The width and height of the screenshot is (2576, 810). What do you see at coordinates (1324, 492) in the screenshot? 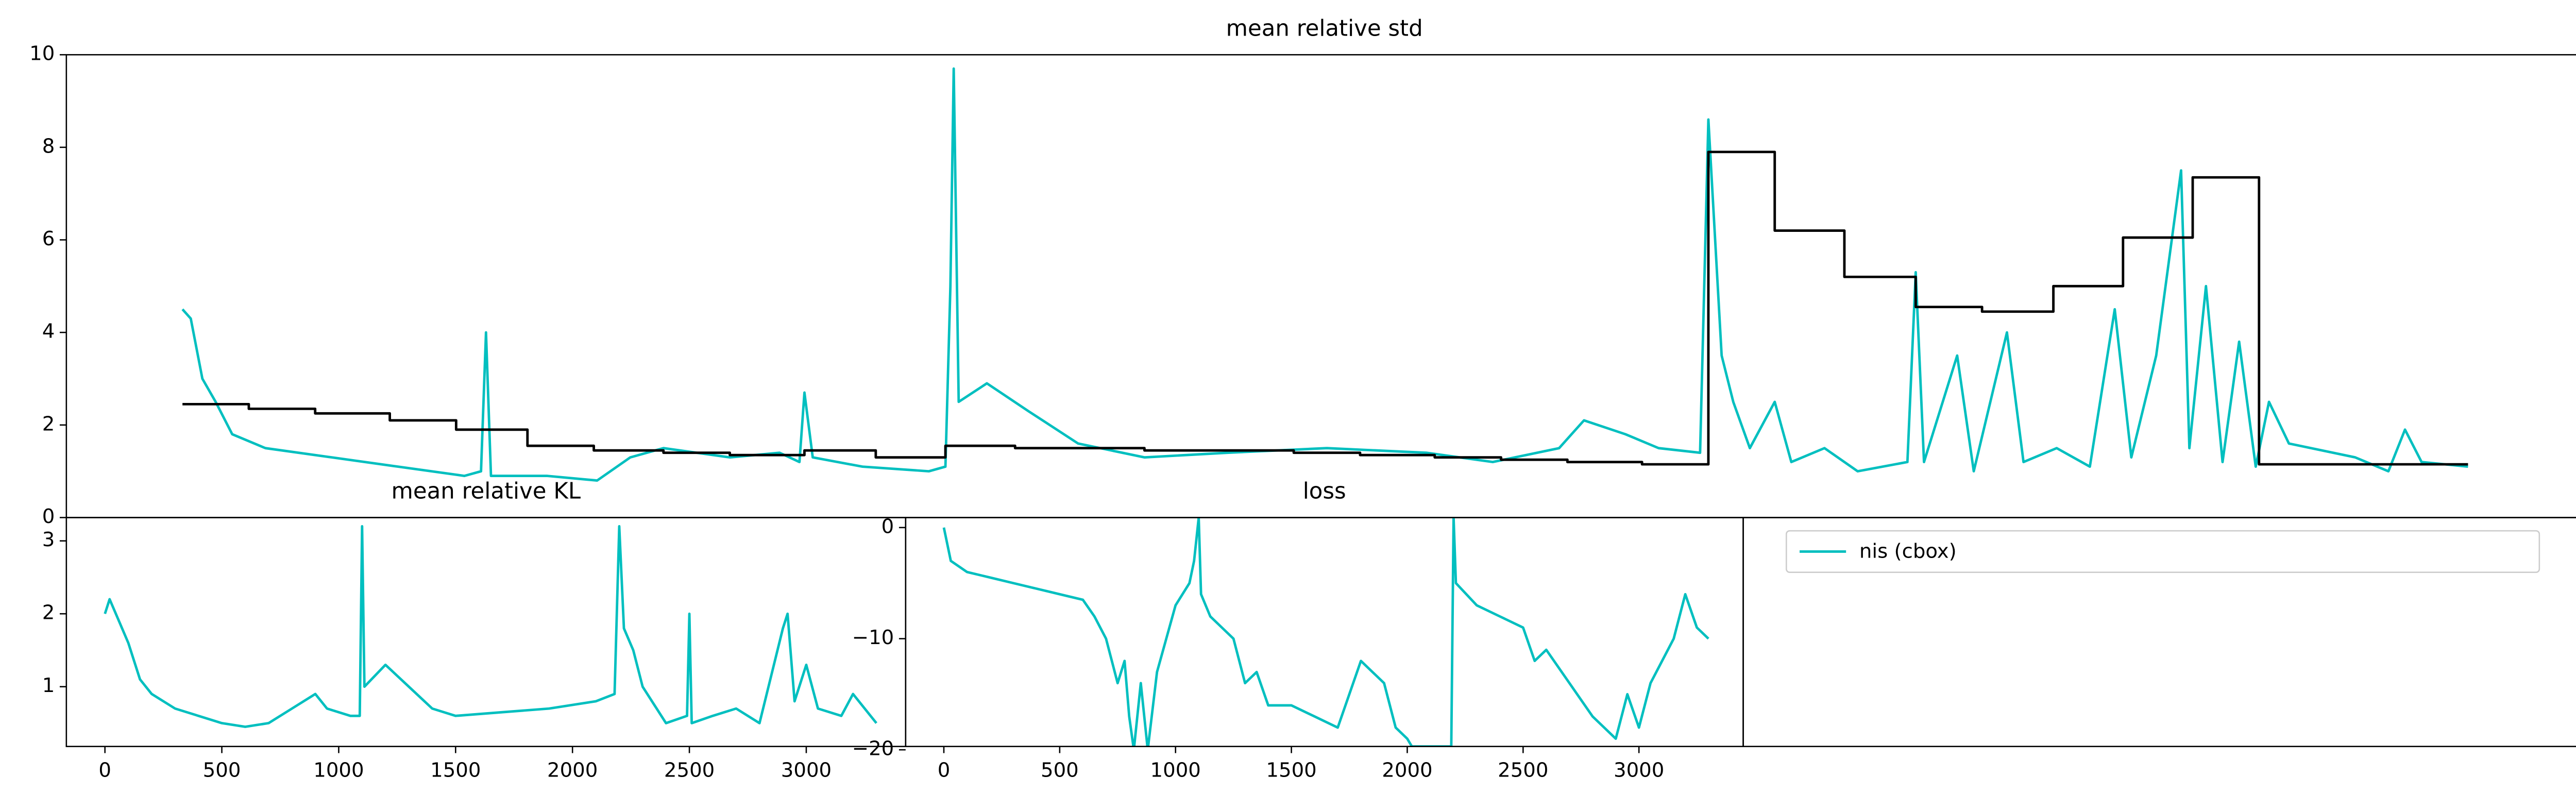
I see `chart-title: loss` at bounding box center [1324, 492].